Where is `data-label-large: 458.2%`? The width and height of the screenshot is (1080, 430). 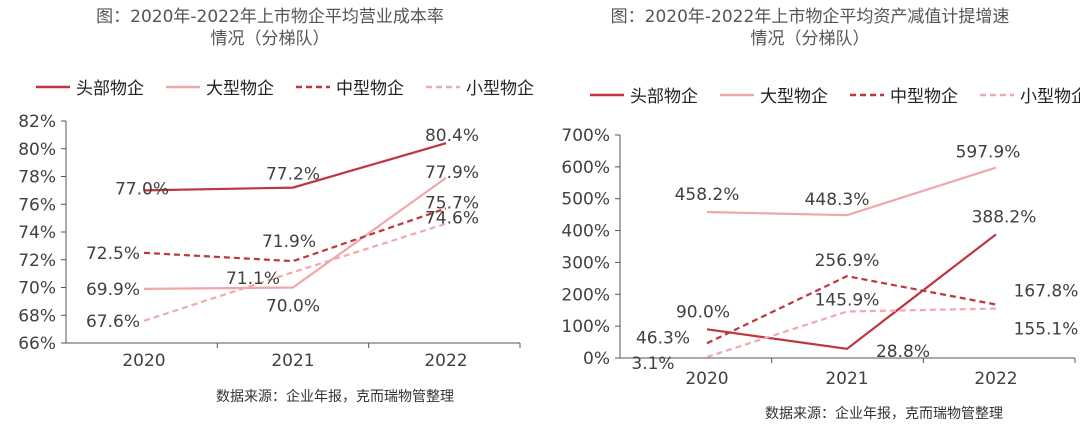 data-label-large: 458.2% is located at coordinates (707, 195).